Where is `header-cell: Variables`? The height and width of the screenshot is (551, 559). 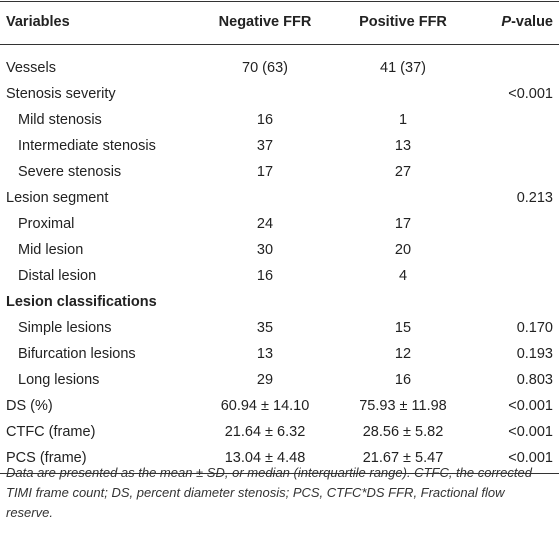
header-cell: Variables is located at coordinates (38, 22).